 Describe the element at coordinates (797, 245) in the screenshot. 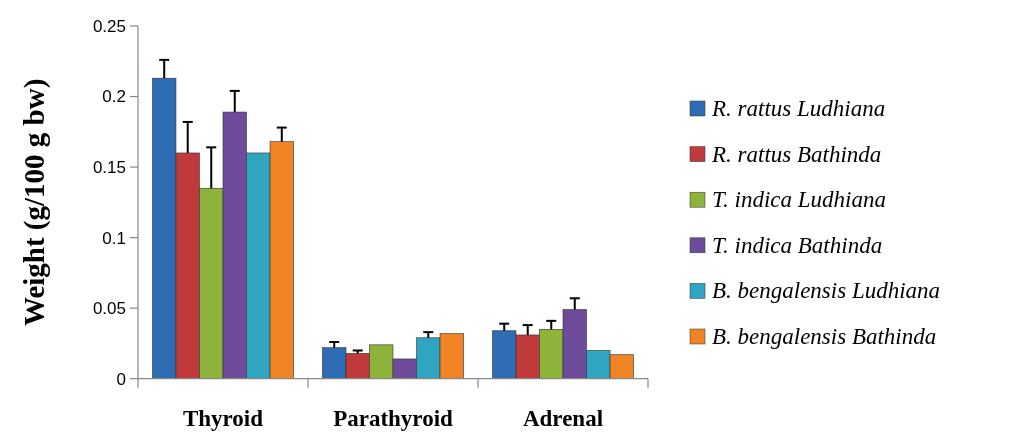

I see `legend-label: T. indica Bathinda` at that location.